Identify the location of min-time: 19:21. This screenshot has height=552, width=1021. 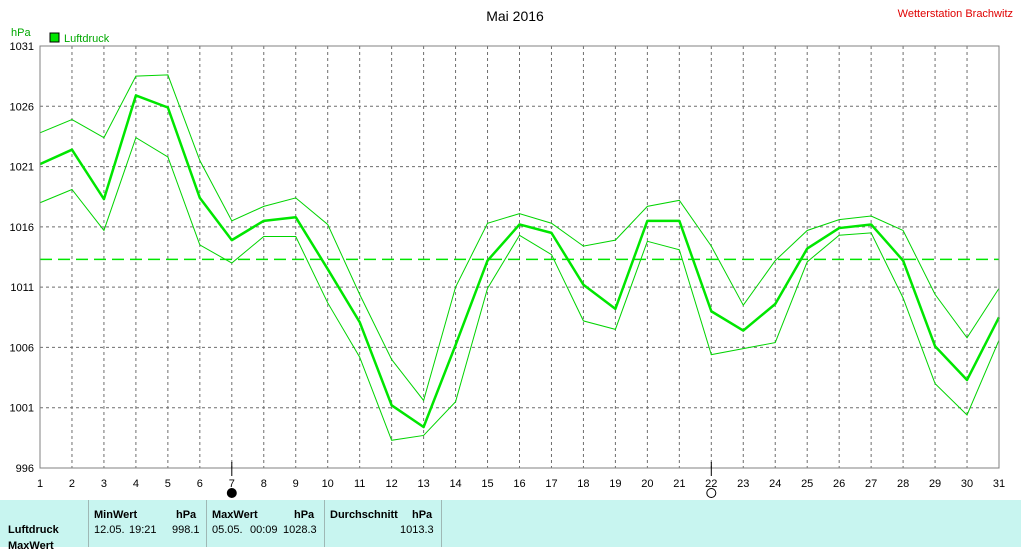
(143, 530).